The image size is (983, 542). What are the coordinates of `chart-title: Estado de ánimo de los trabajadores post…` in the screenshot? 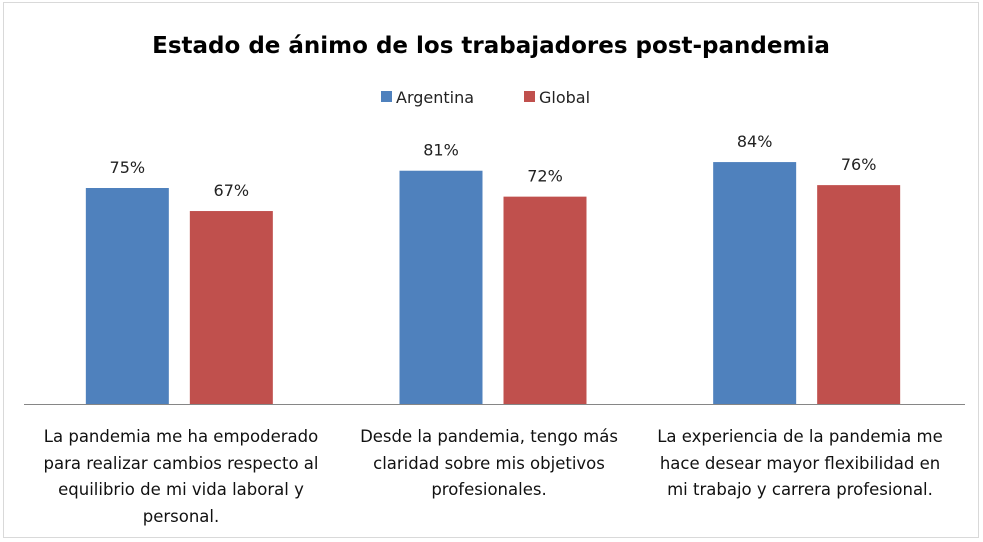 It's located at (491, 46).